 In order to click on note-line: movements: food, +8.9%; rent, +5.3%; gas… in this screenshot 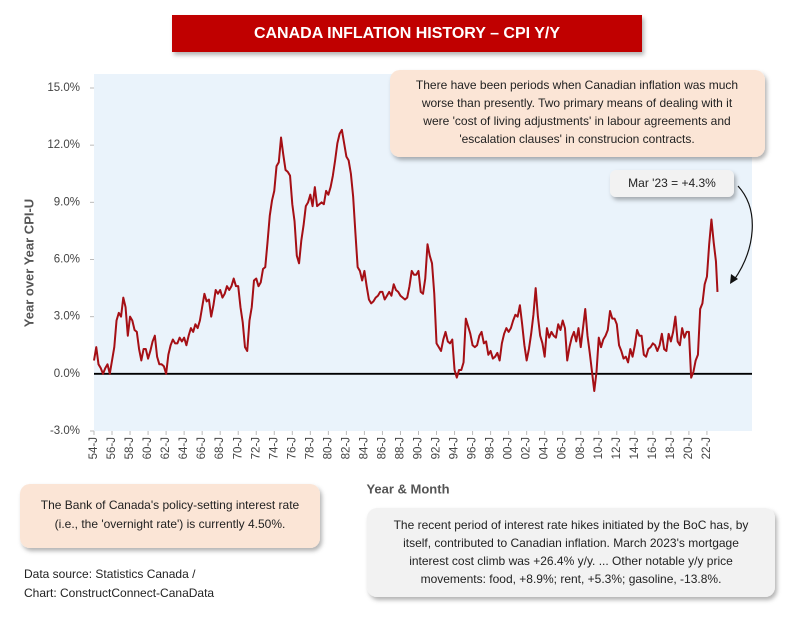, I will do `click(571, 579)`.